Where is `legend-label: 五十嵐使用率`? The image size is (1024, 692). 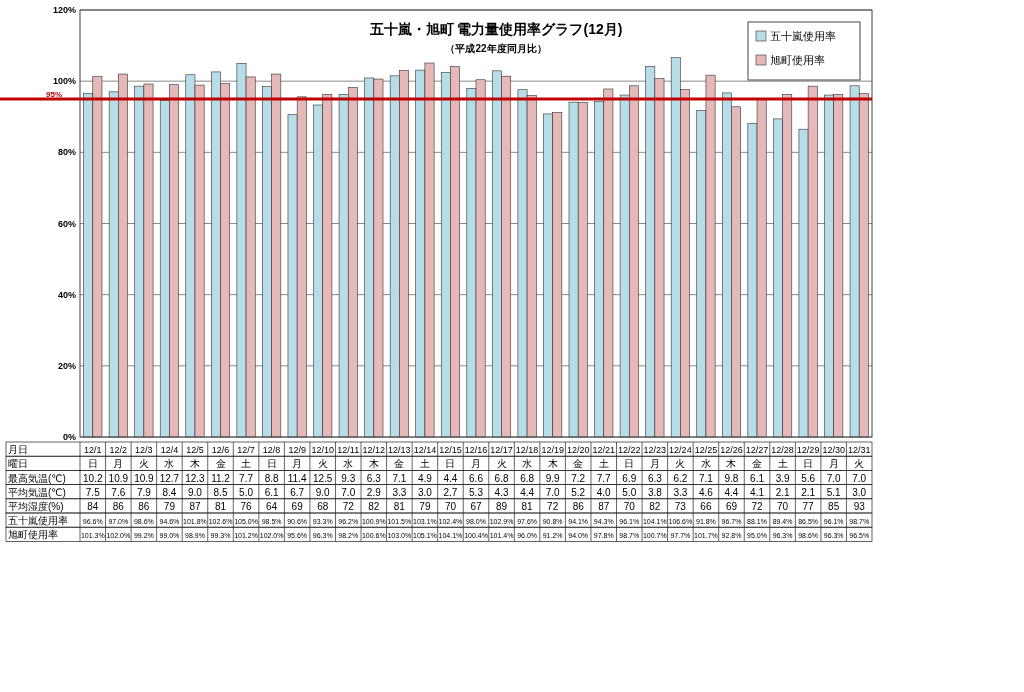
legend-label: 五十嵐使用率 is located at coordinates (803, 36).